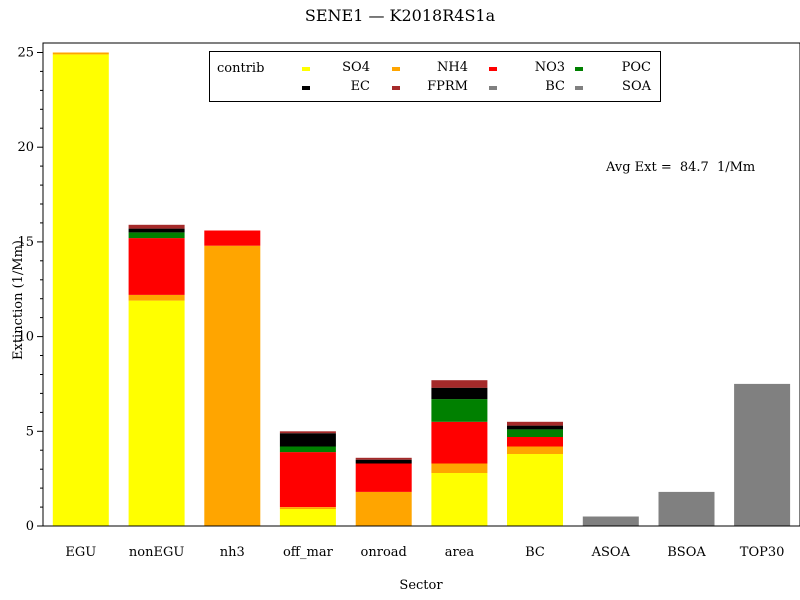 This screenshot has height=600, width=800. I want to click on bar-segment-area-NH4, so click(459, 468).